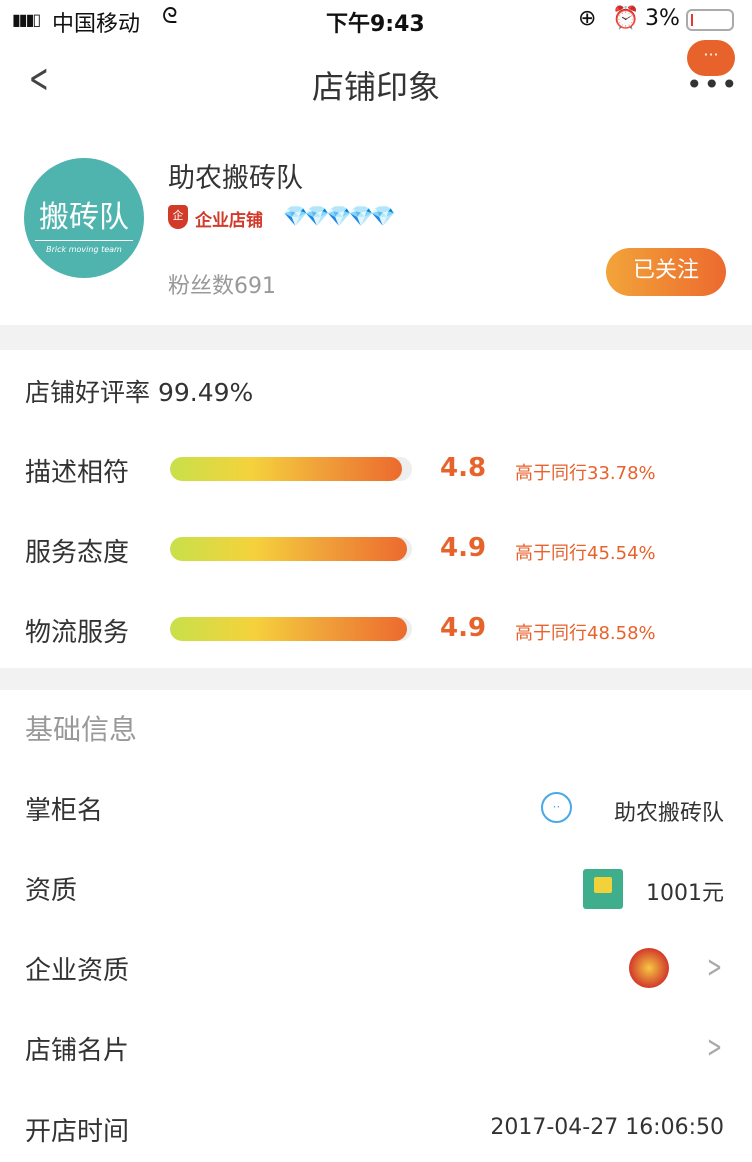  What do you see at coordinates (626, 18) in the screenshot?
I see `alarm-icon: ⏰` at bounding box center [626, 18].